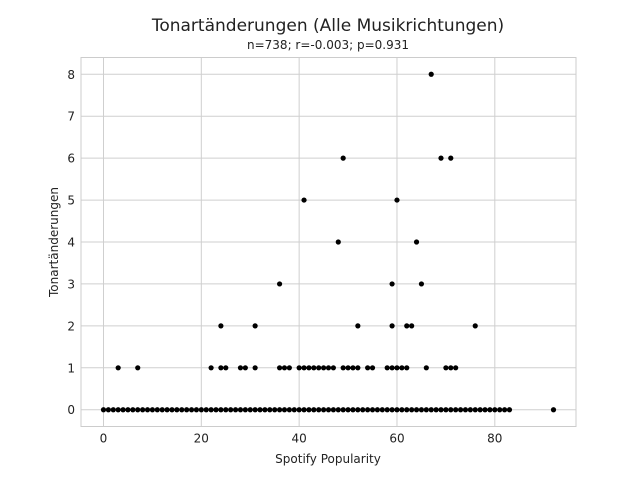 The width and height of the screenshot is (640, 480). I want to click on y-axis-label: Tonartänderungen, so click(54, 242).